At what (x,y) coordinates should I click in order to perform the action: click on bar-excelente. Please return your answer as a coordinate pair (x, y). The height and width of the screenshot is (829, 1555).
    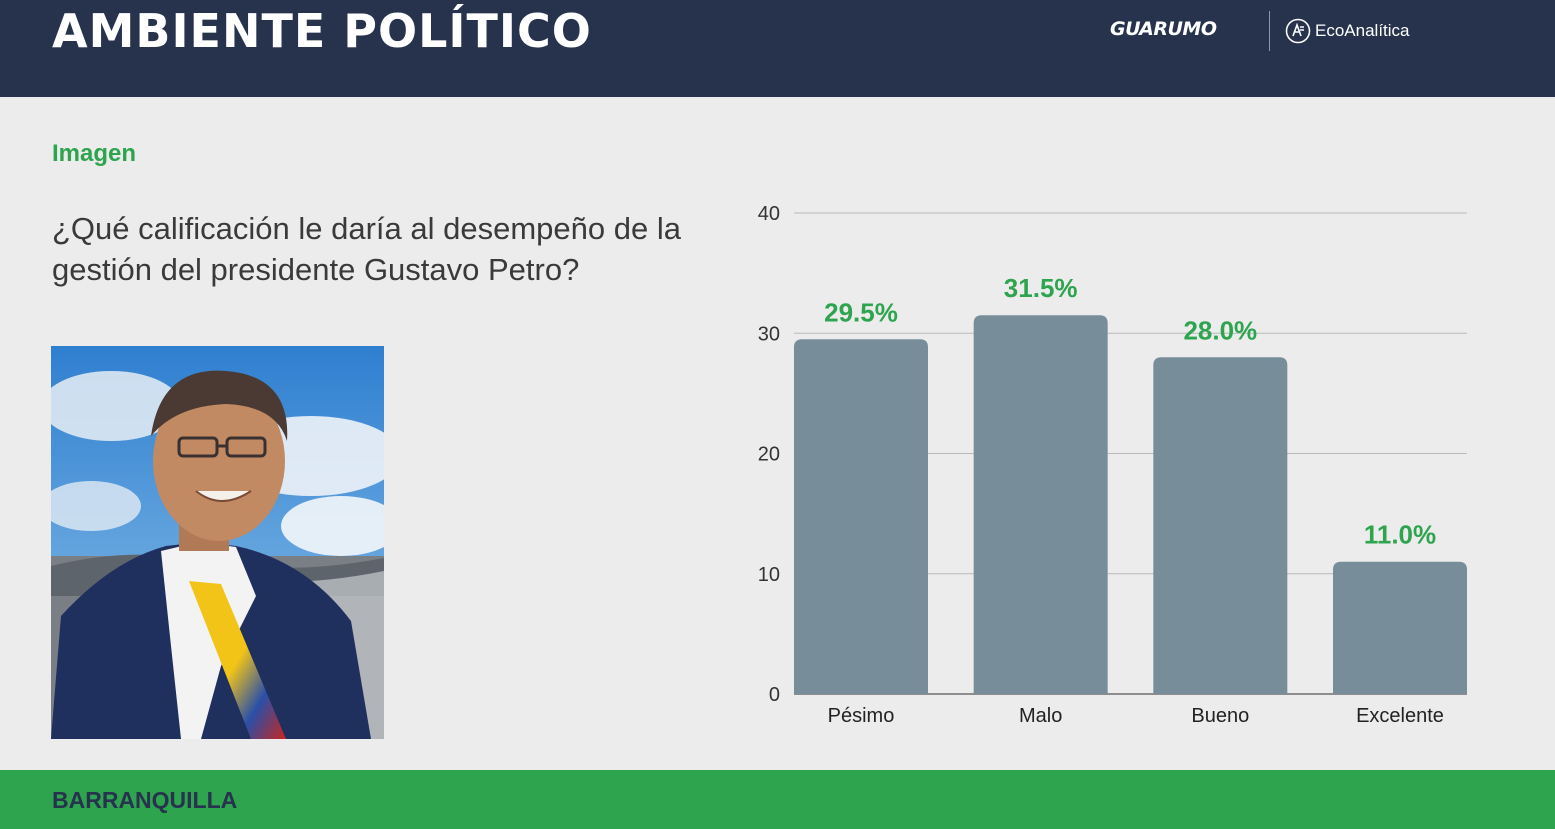
    Looking at the image, I should click on (1400, 627).